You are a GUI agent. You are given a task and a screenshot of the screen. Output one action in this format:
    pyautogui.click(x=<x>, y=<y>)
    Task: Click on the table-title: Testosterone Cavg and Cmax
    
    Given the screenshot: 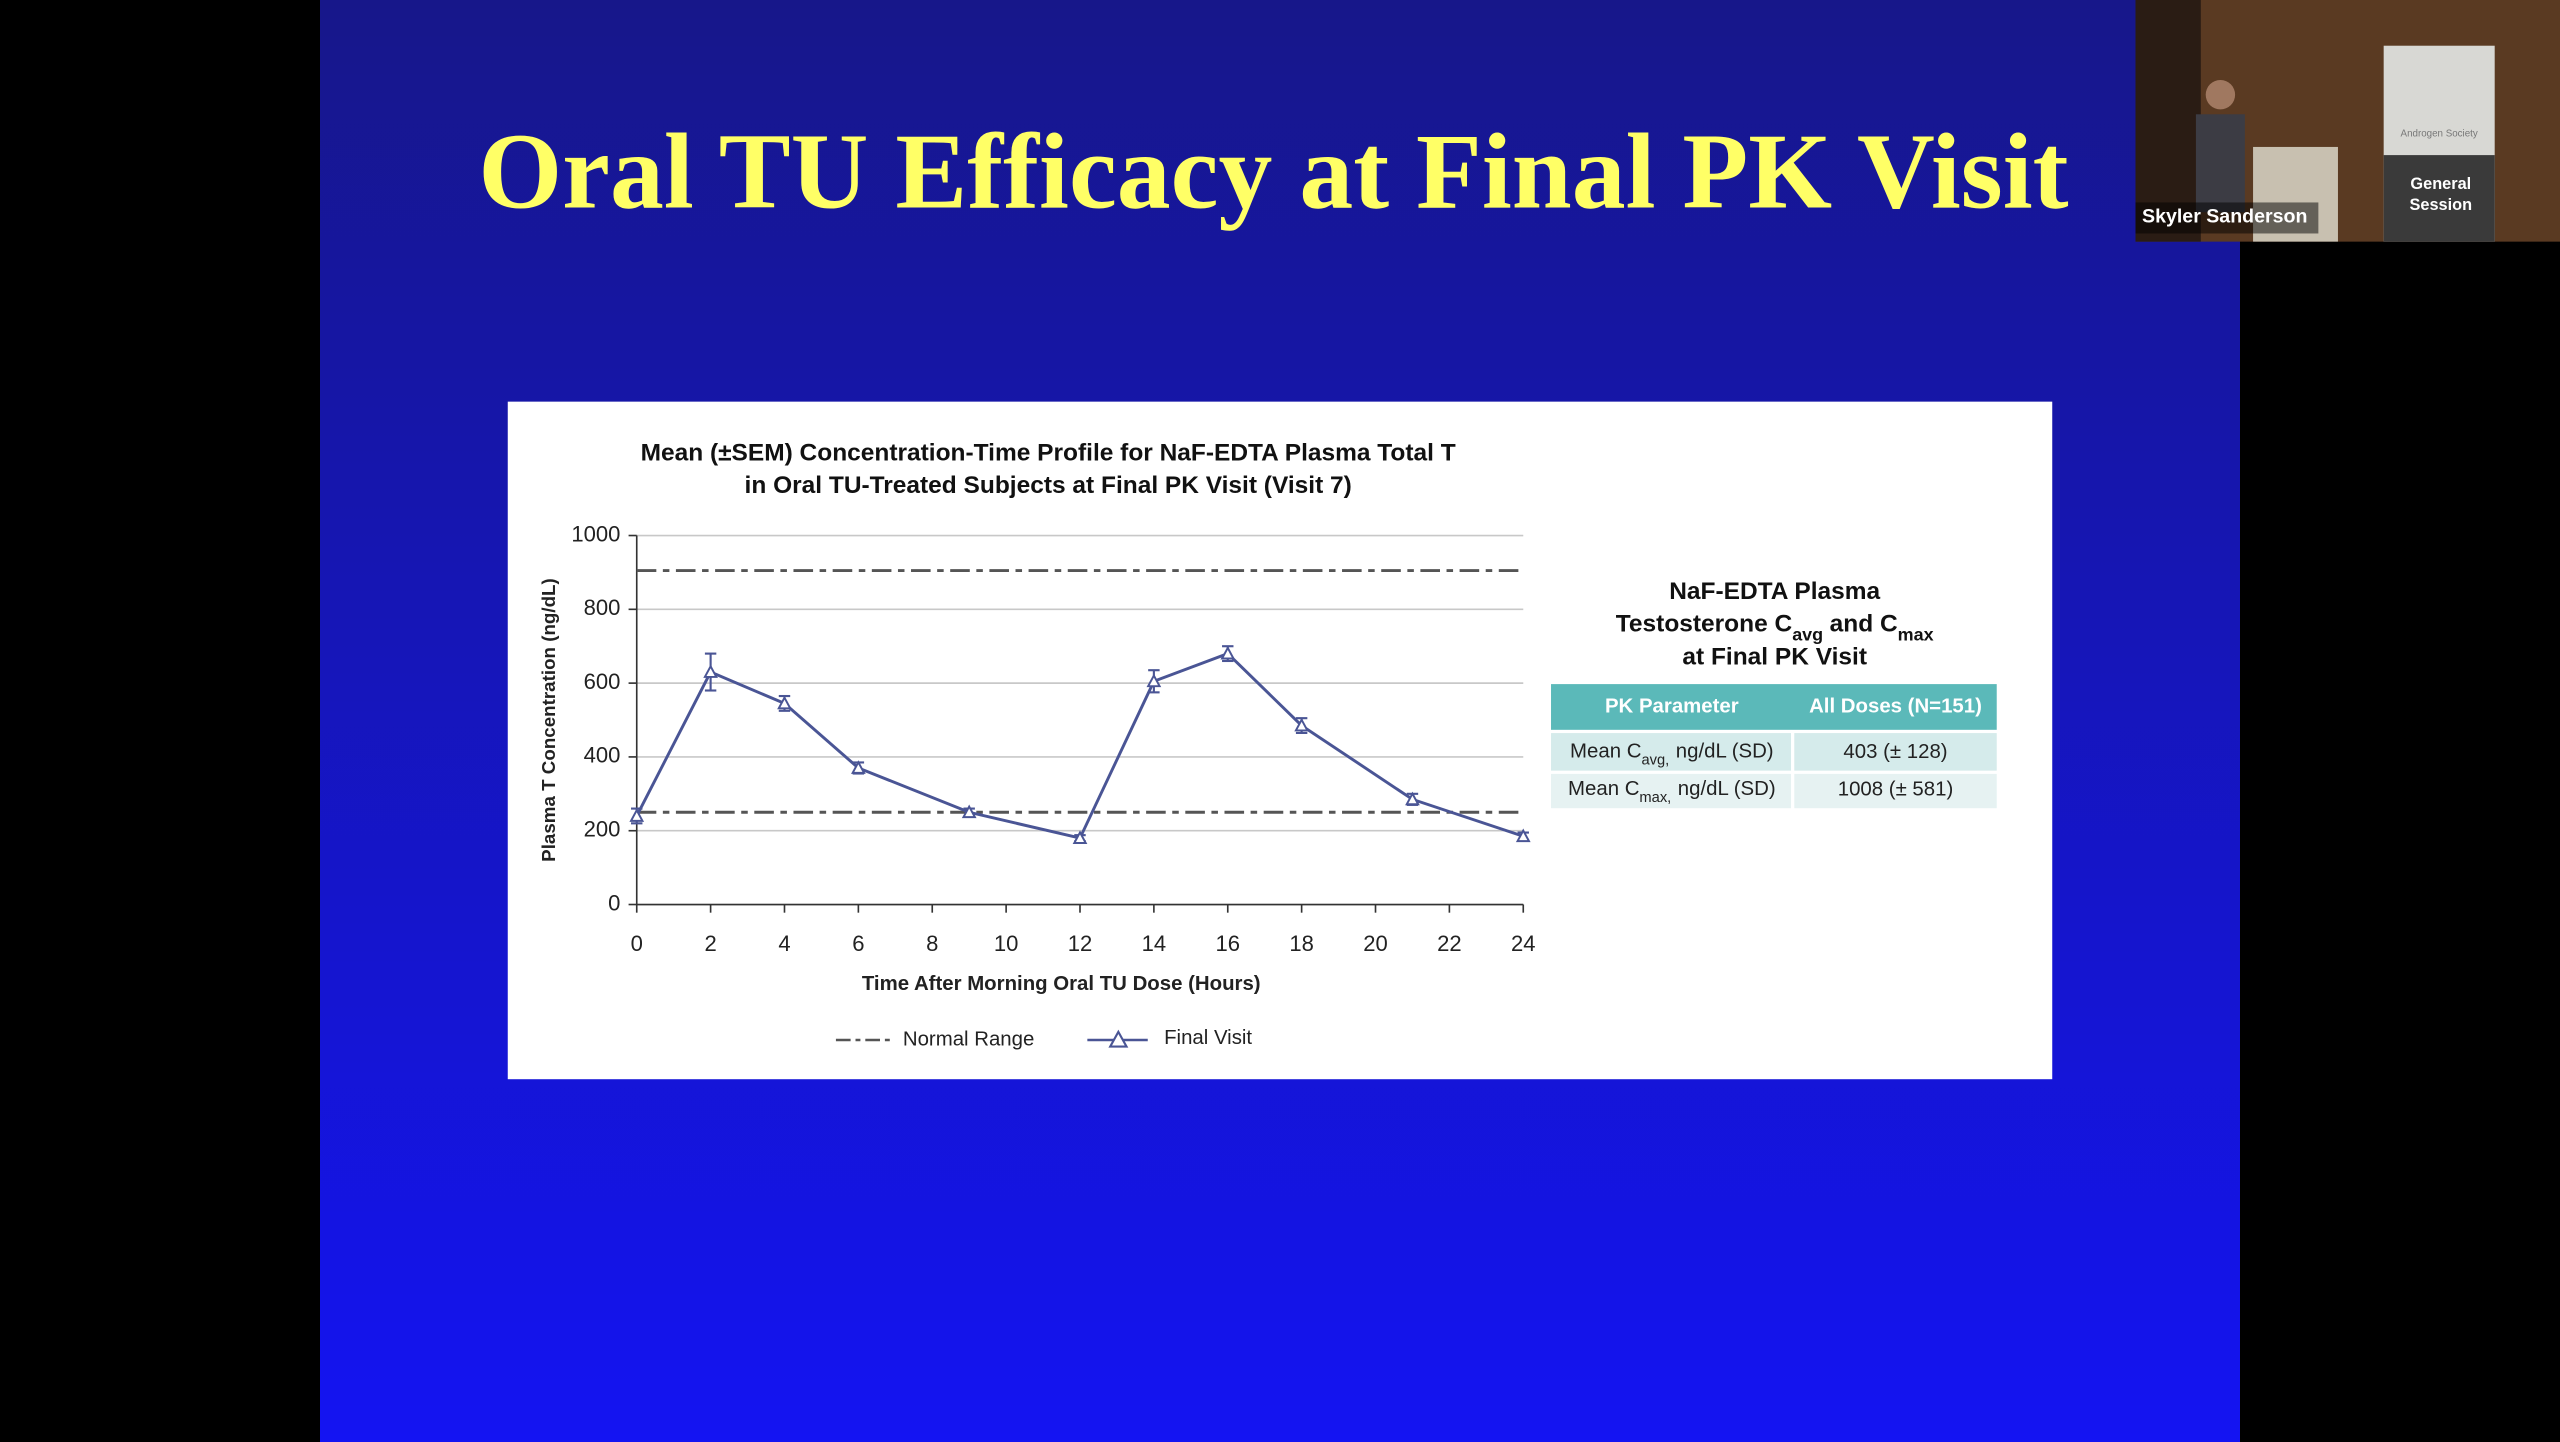 What is the action you would take?
    pyautogui.click(x=1775, y=627)
    